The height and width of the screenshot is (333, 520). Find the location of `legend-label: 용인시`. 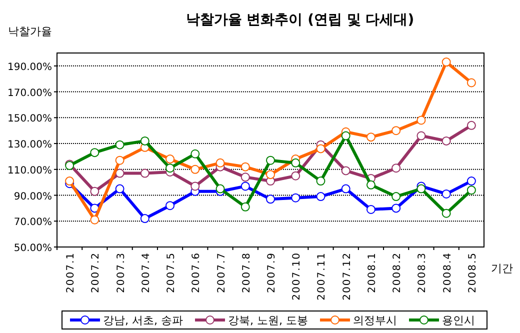

legend-label: 용인시 is located at coordinates (458, 320).